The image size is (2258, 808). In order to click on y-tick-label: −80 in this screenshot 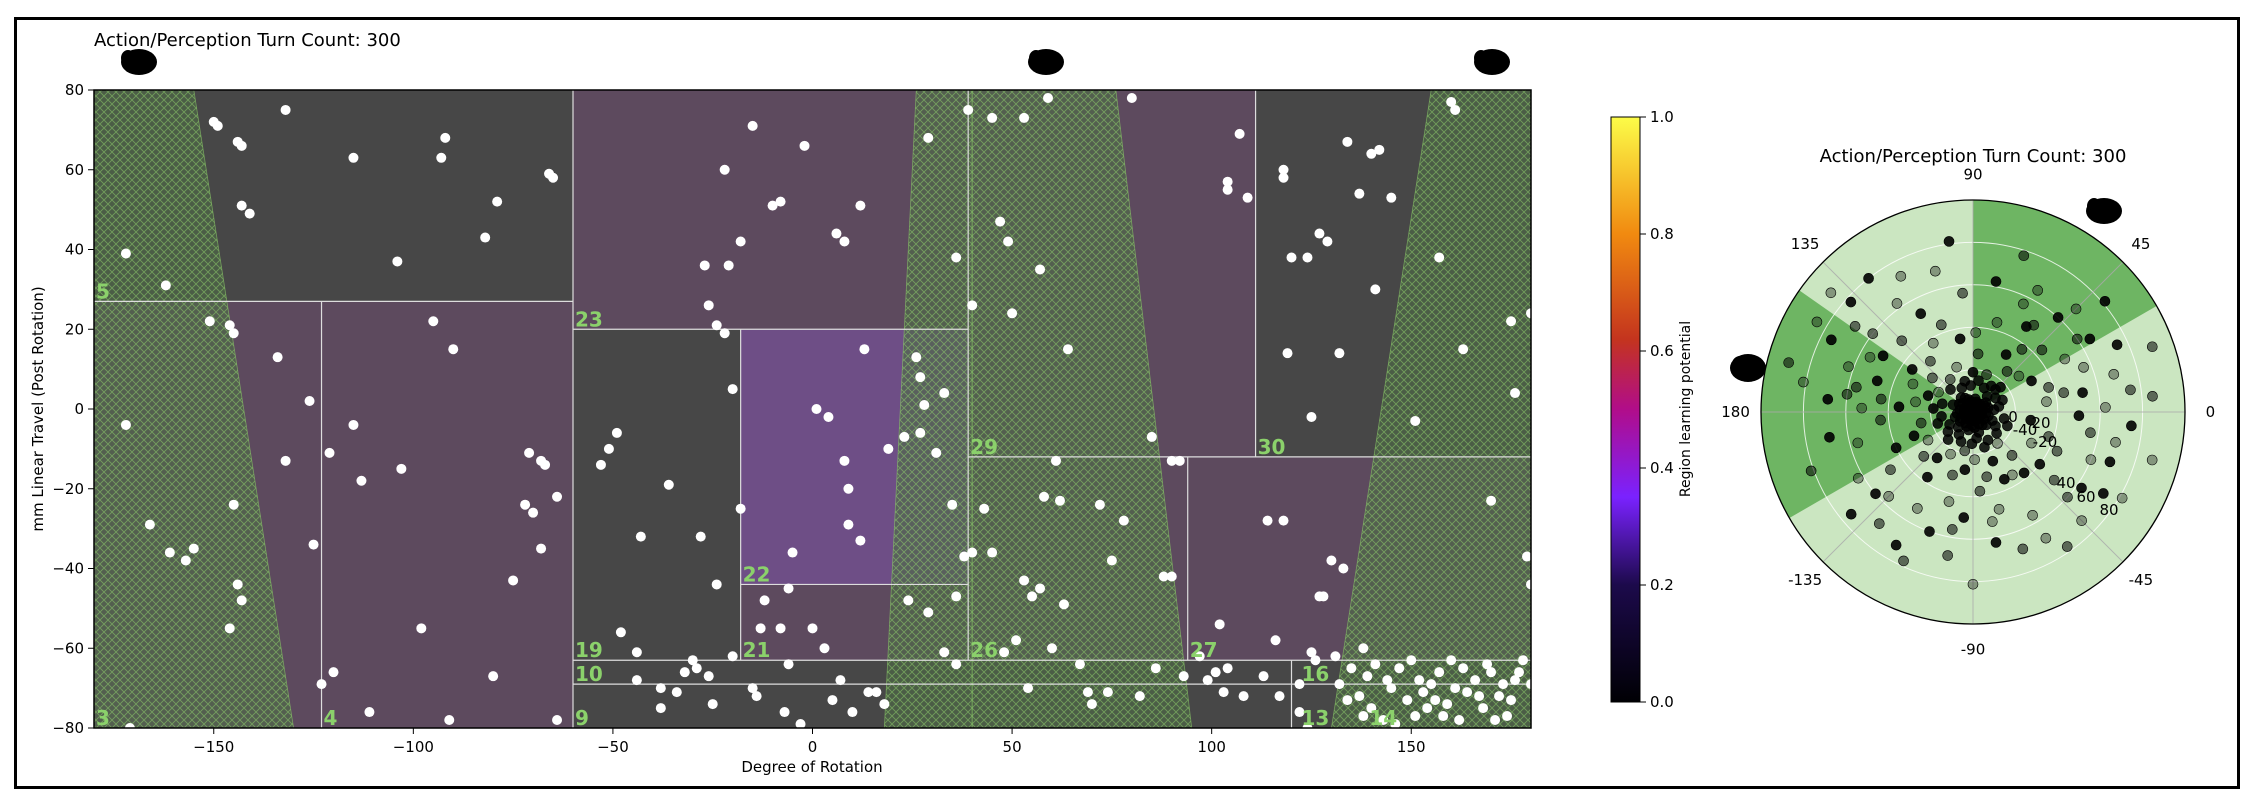, I will do `click(68, 728)`.